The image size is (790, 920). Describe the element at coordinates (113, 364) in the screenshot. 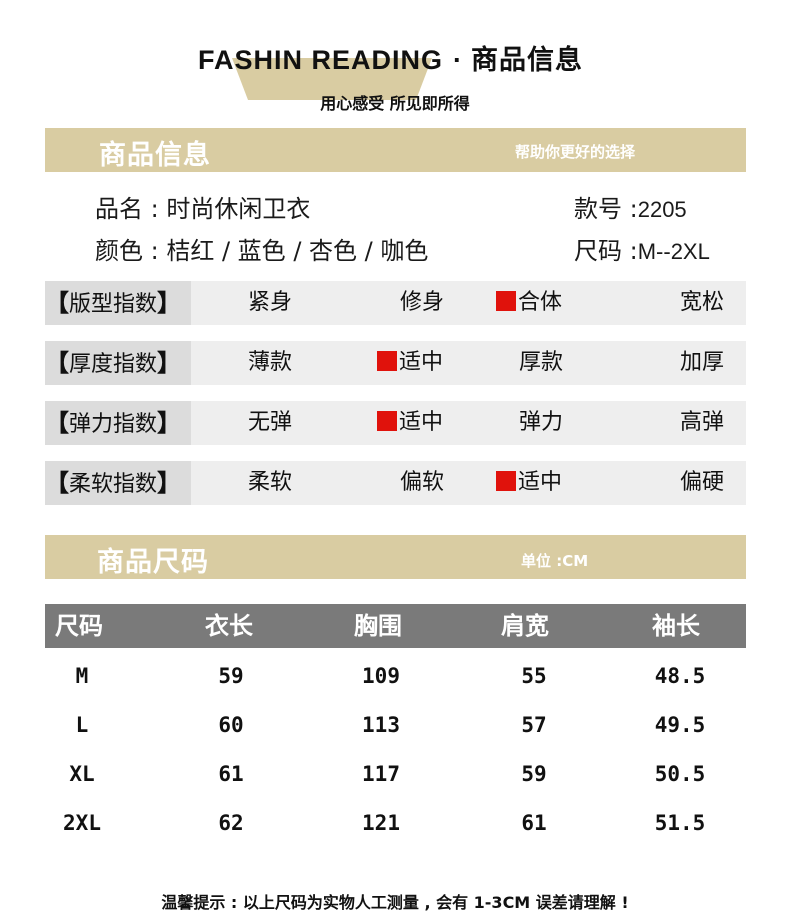

I see `index-label-text: 厚度指数` at that location.